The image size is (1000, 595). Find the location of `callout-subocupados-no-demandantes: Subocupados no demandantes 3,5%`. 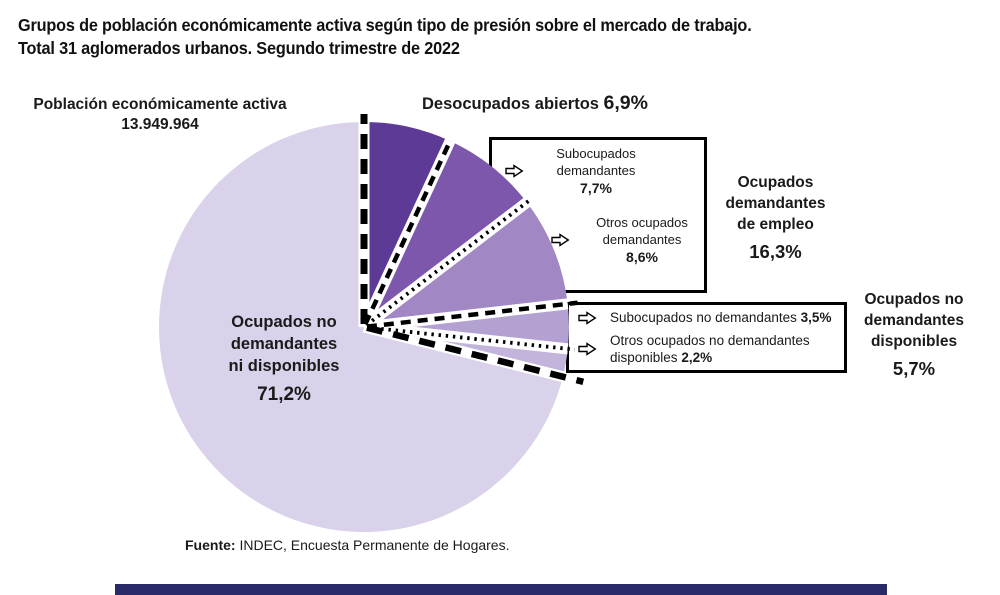

callout-subocupados-no-demandantes: Subocupados no demandantes 3,5% is located at coordinates (704, 317).